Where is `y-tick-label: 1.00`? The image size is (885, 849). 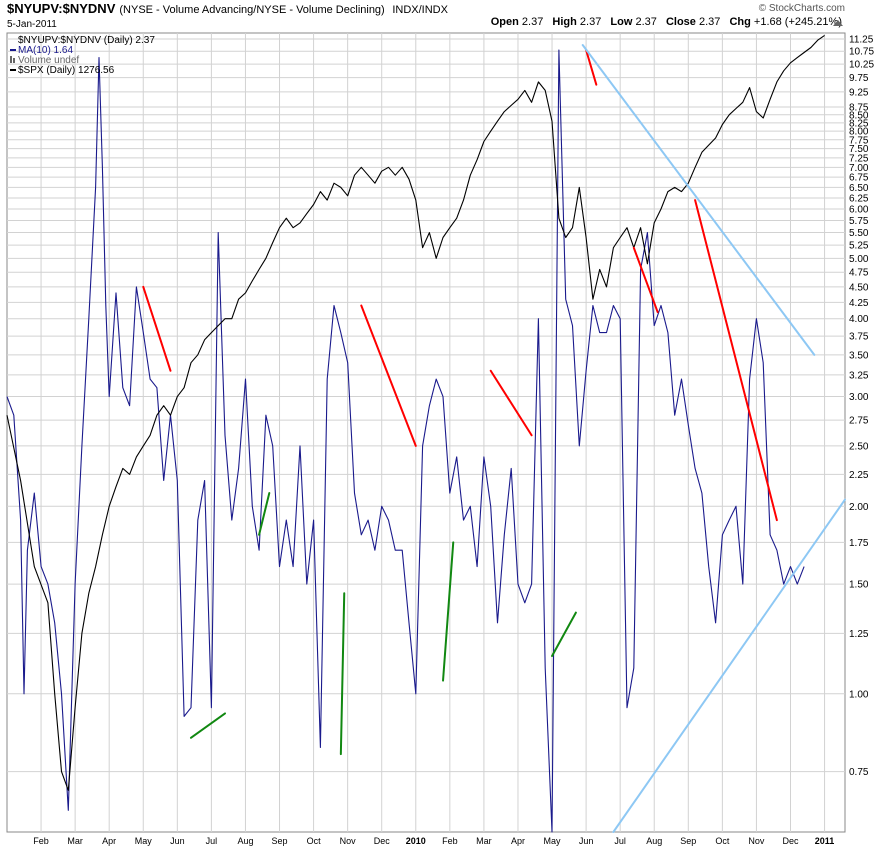 y-tick-label: 1.00 is located at coordinates (859, 694).